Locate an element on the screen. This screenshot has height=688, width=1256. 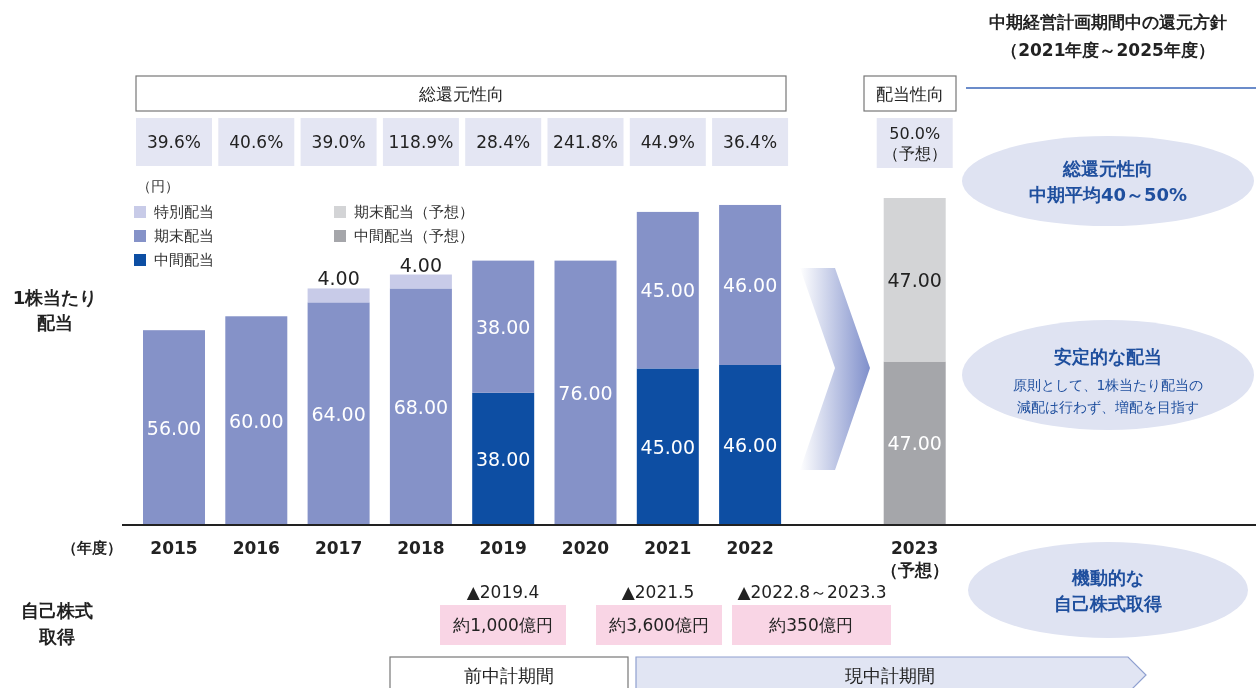
text: 約3,600億円 is located at coordinates (659, 625).